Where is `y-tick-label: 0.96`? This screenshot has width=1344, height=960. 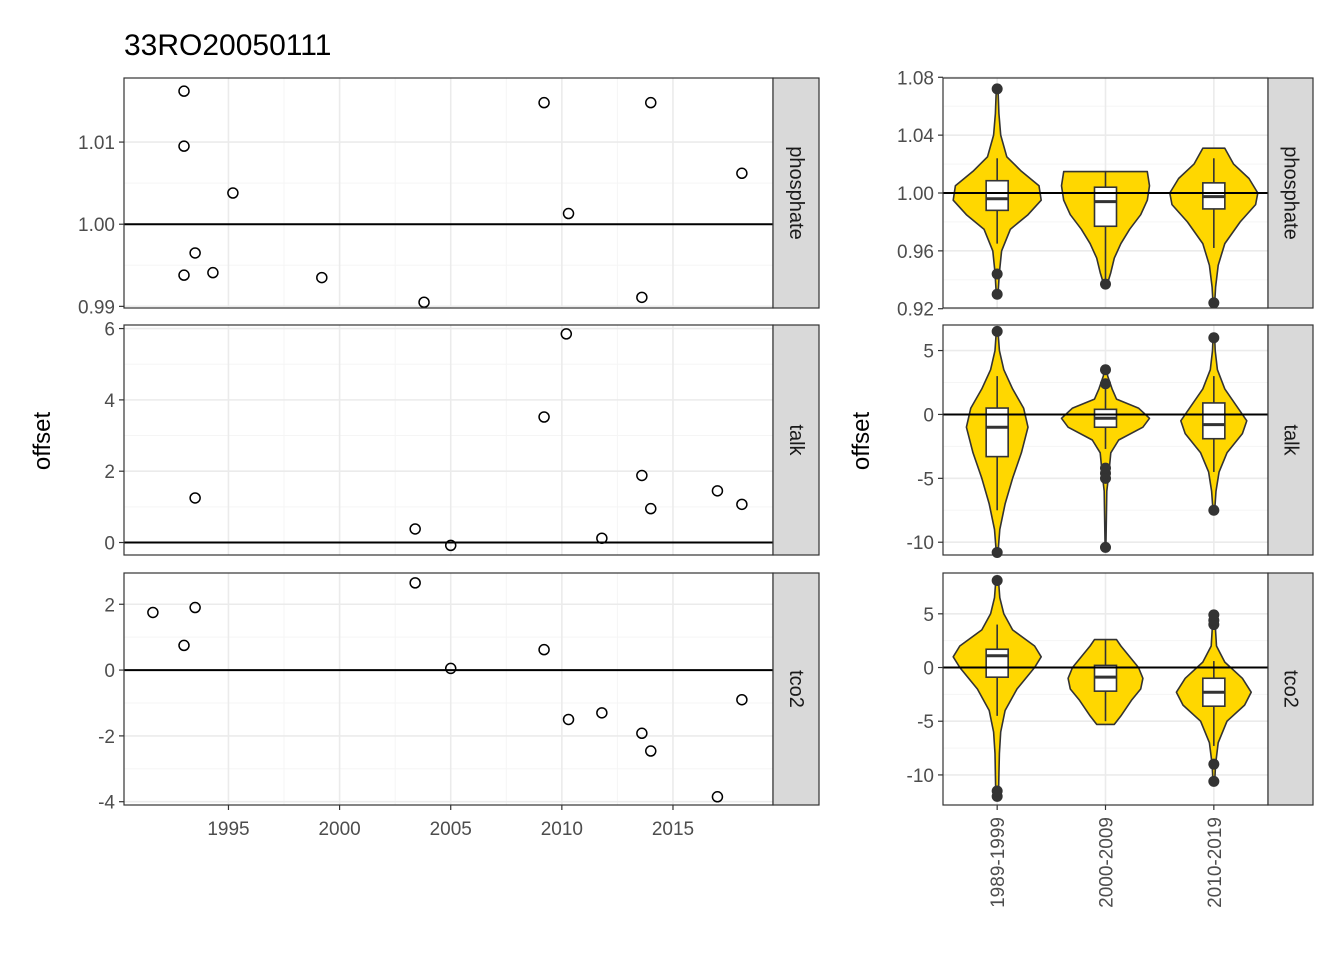 y-tick-label: 0.96 is located at coordinates (915, 252).